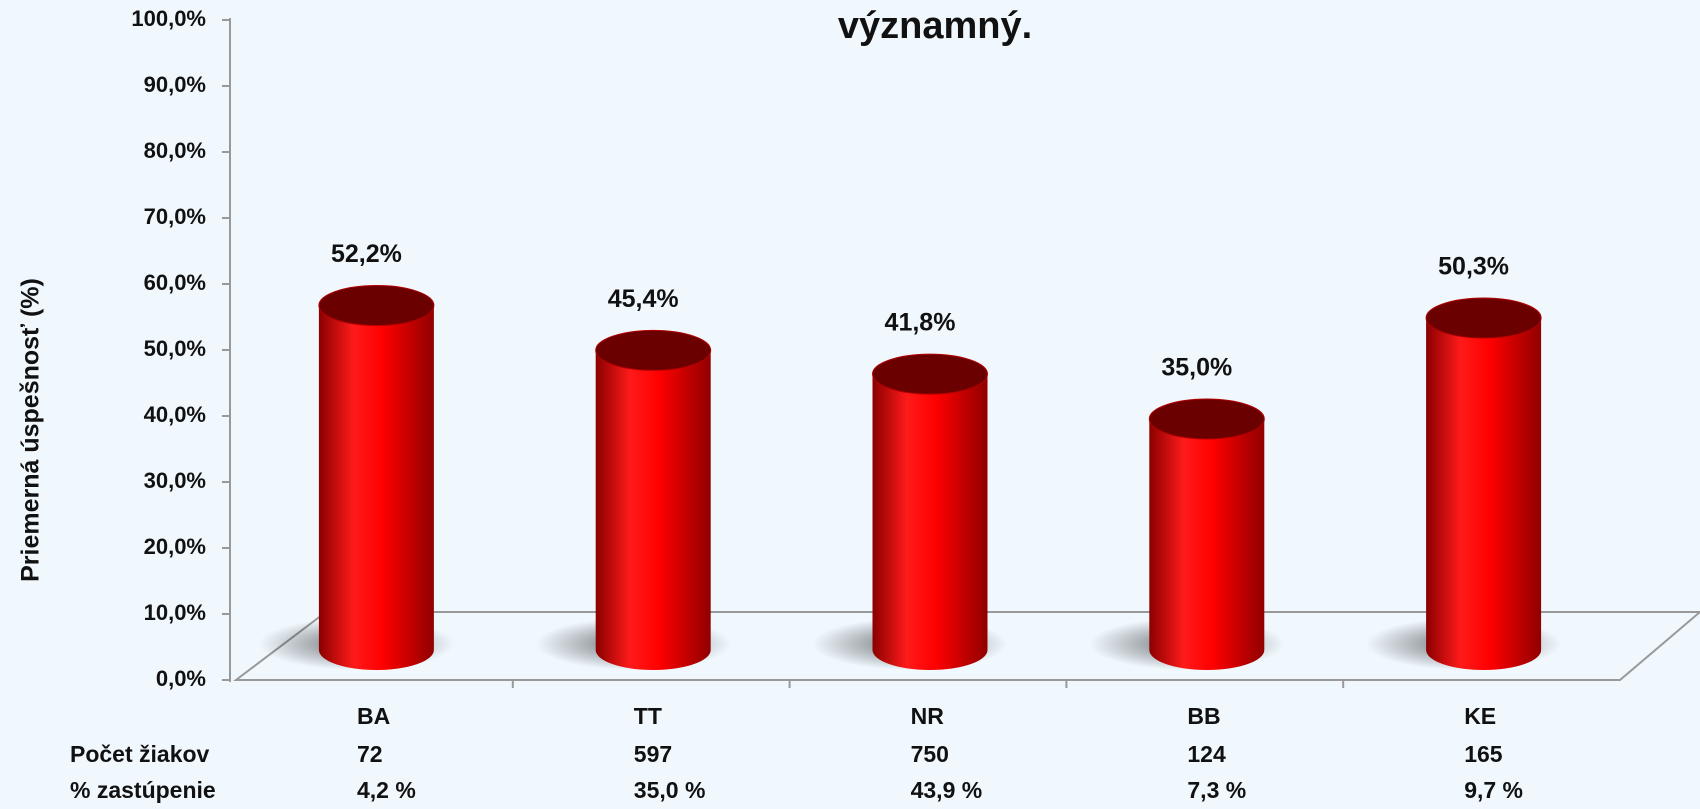 Image resolution: width=1700 pixels, height=809 pixels. What do you see at coordinates (1196, 368) in the screenshot?
I see `value-label: 35,0%` at bounding box center [1196, 368].